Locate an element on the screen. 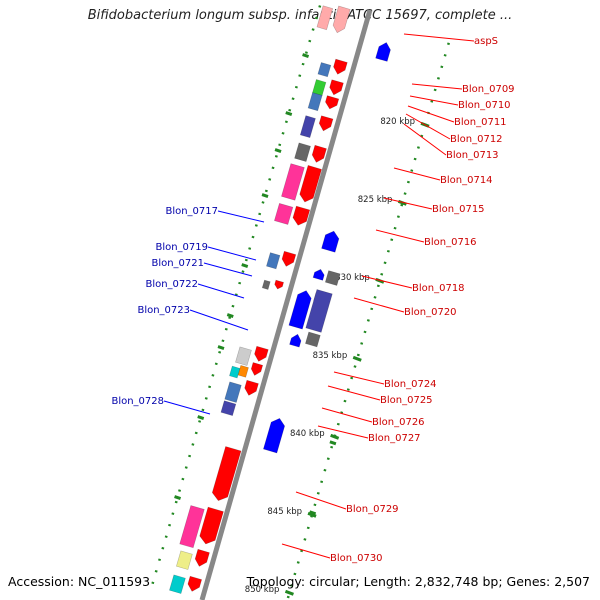 This screenshot has width=600, height=600. gene-label-forward: Blon_0726 is located at coordinates (398, 422).